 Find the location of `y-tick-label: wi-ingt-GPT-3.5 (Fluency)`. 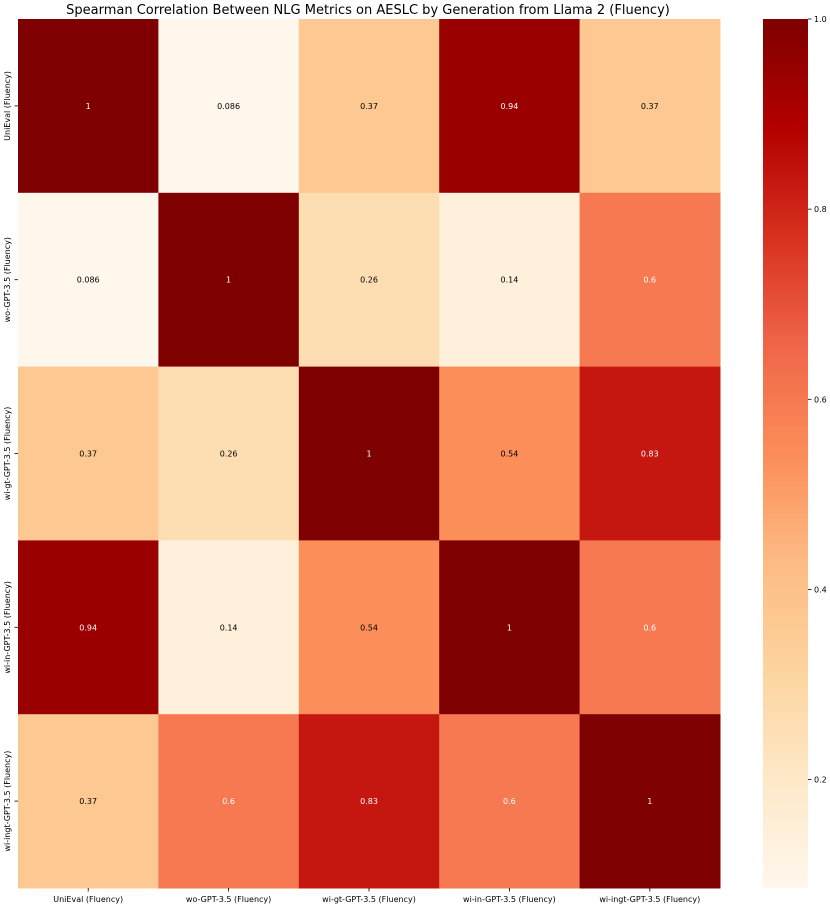

y-tick-label: wi-ingt-GPT-3.5 (Fluency) is located at coordinates (7, 801).